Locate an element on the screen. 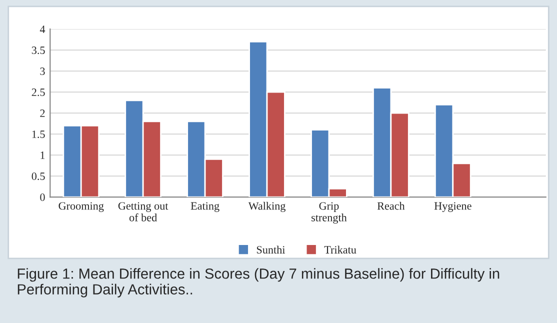 Image resolution: width=557 pixels, height=323 pixels. y-tick-label: 0.5 is located at coordinates (38, 176).